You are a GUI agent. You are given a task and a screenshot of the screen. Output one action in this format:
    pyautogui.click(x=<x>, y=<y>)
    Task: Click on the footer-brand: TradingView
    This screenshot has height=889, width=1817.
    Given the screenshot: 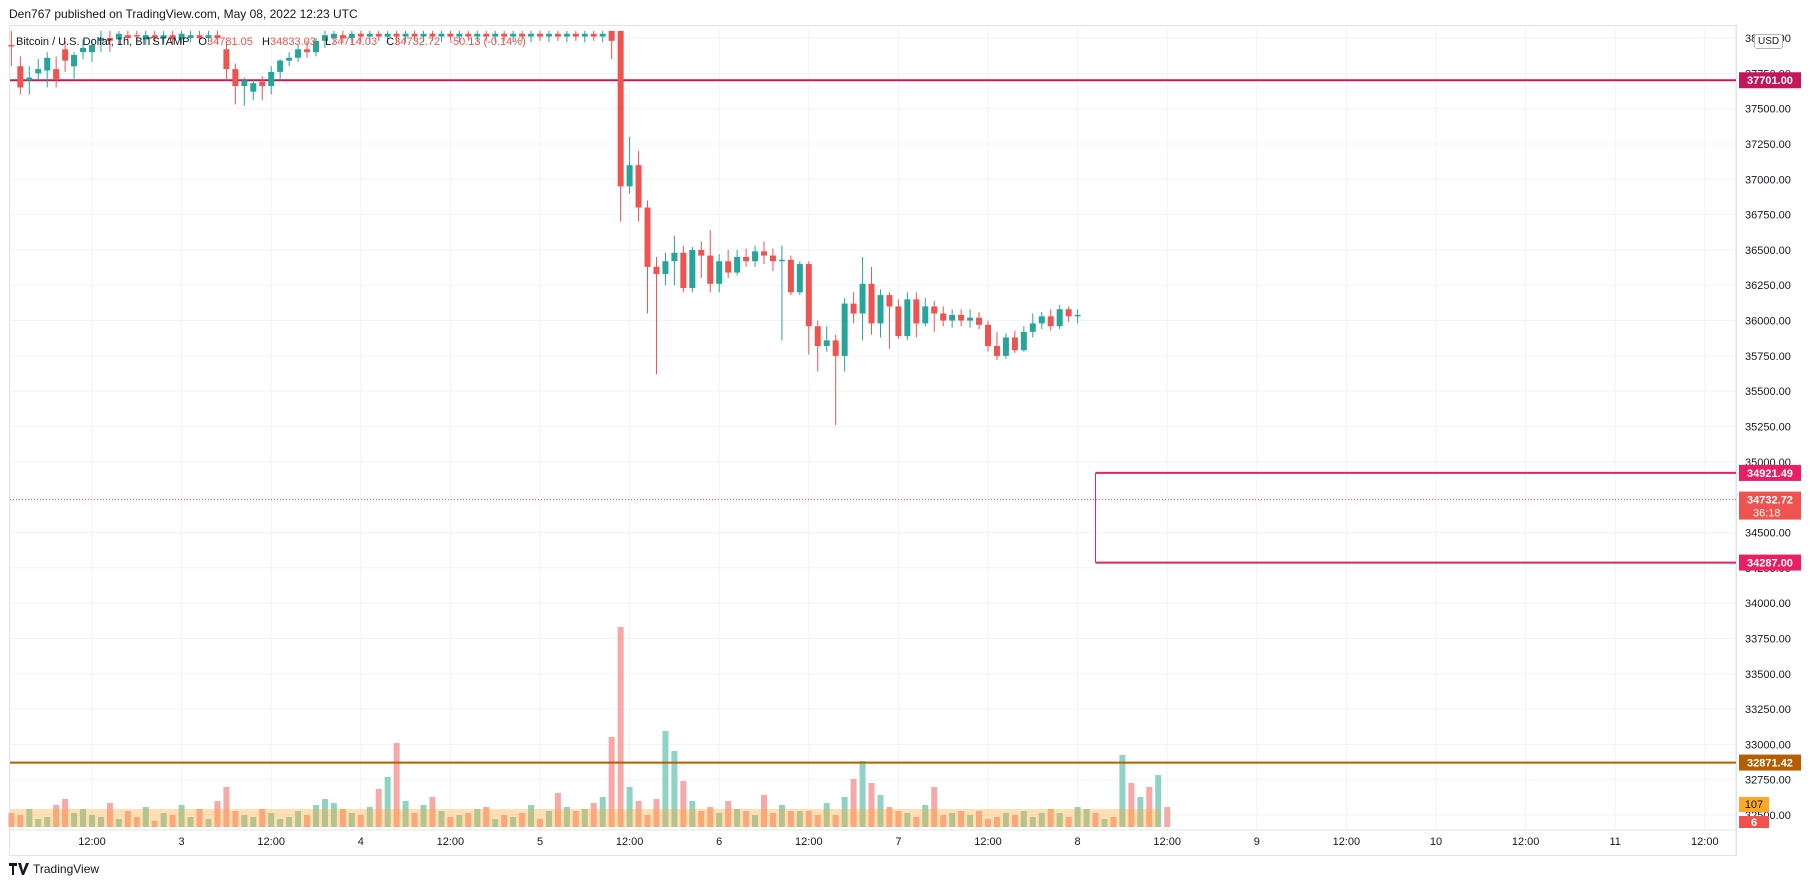 What is the action you would take?
    pyautogui.click(x=66, y=869)
    